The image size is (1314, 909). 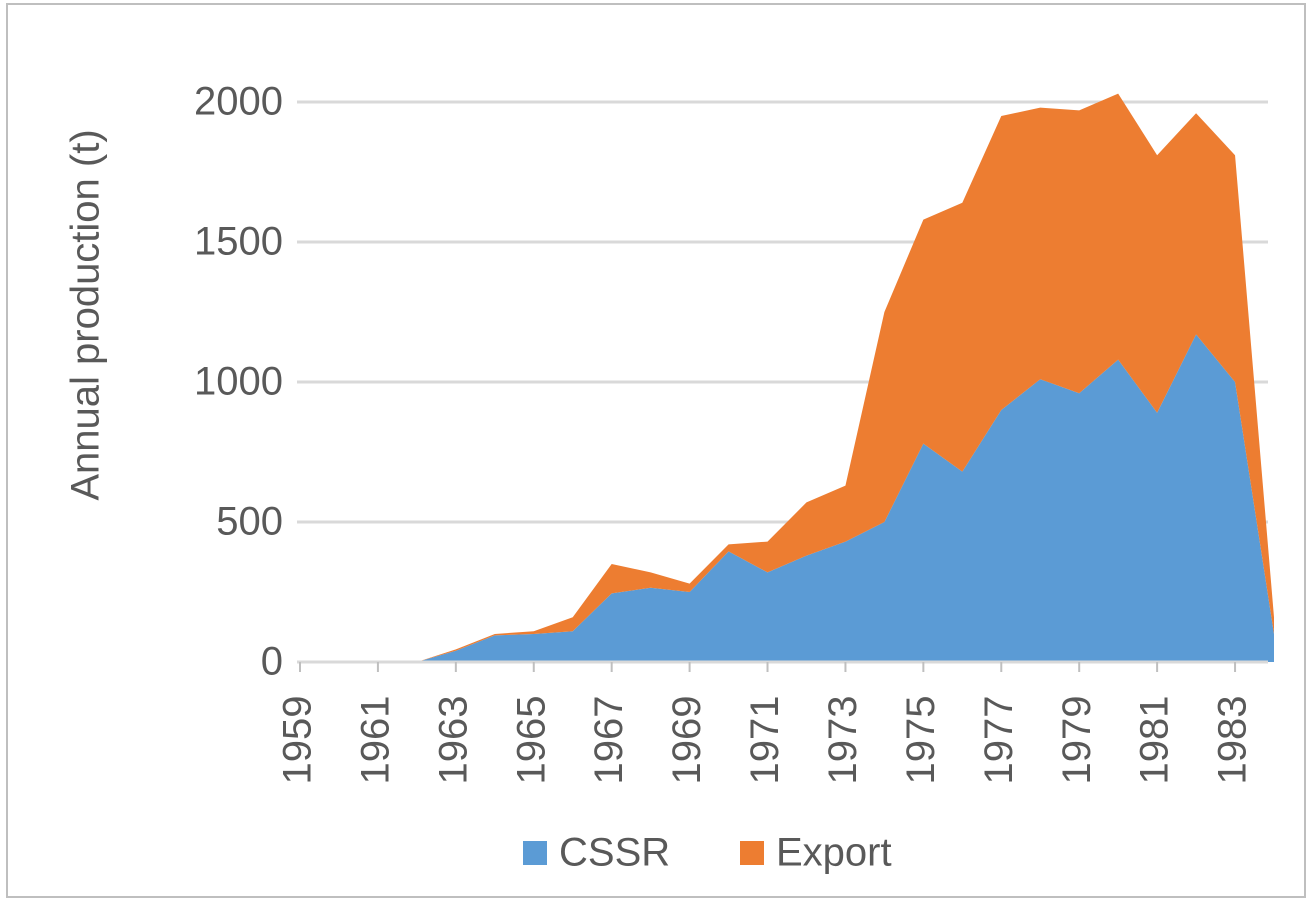 I want to click on x-tick-label: 1979, so click(x=1077, y=740).